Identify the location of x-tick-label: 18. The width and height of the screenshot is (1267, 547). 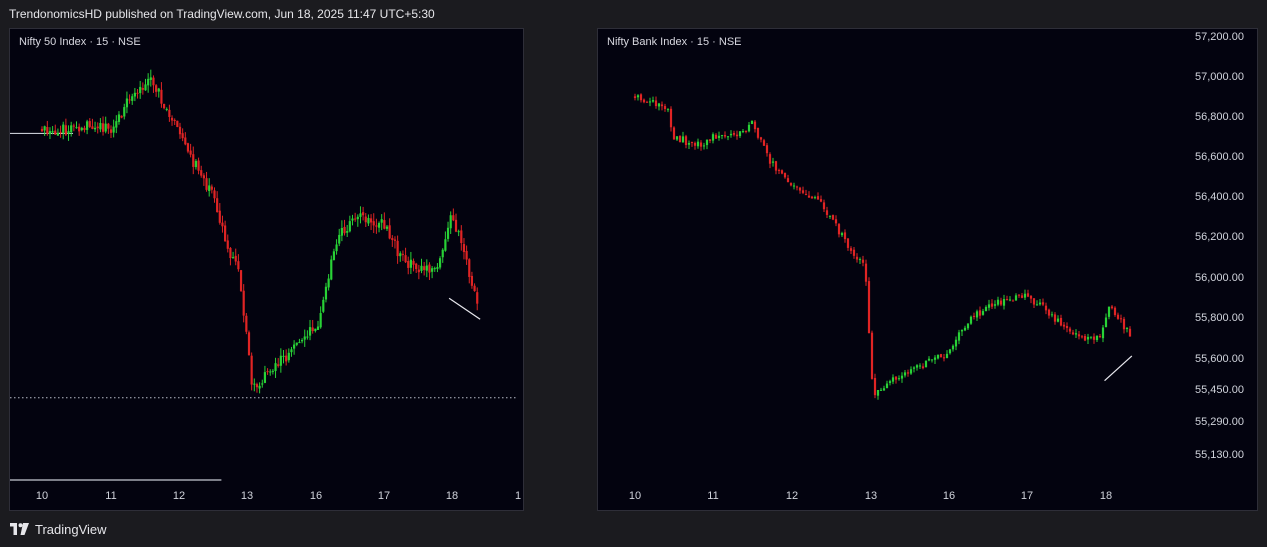
(452, 496).